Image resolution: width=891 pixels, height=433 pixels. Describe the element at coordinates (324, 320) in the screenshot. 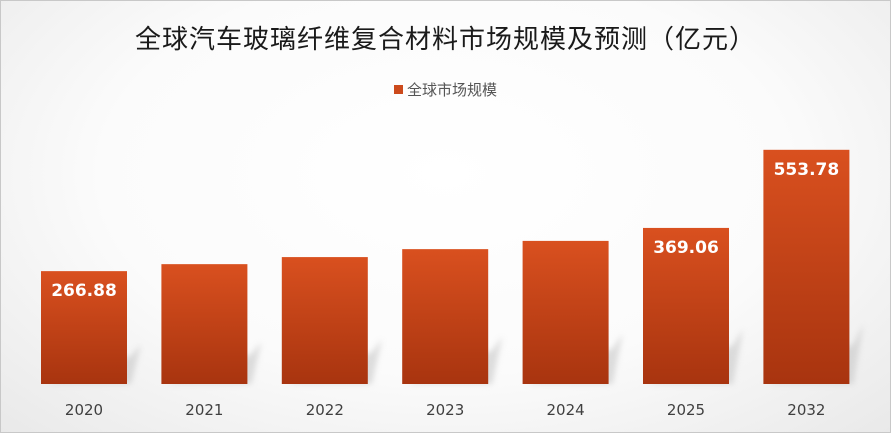

I see `bar-2022` at that location.